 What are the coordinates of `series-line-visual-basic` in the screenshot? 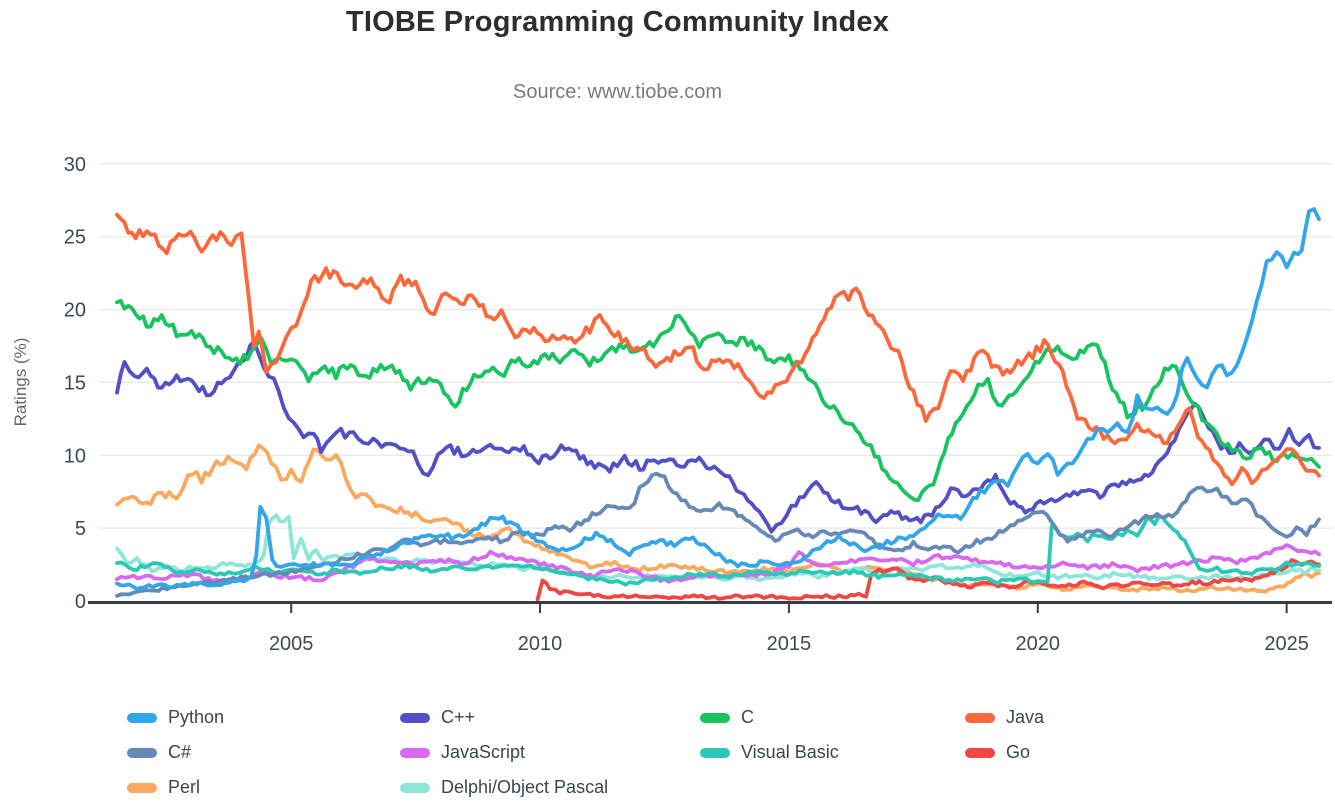 It's located at (718, 550).